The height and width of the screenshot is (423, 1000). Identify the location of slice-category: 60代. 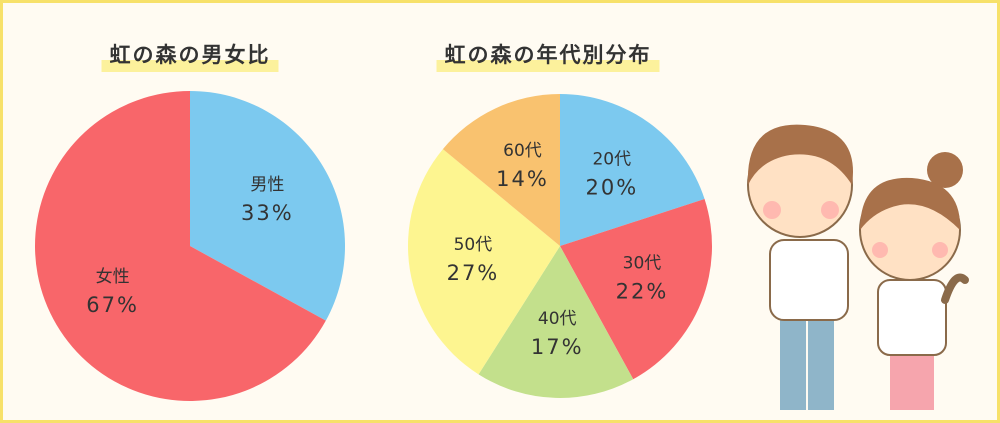
(522, 151).